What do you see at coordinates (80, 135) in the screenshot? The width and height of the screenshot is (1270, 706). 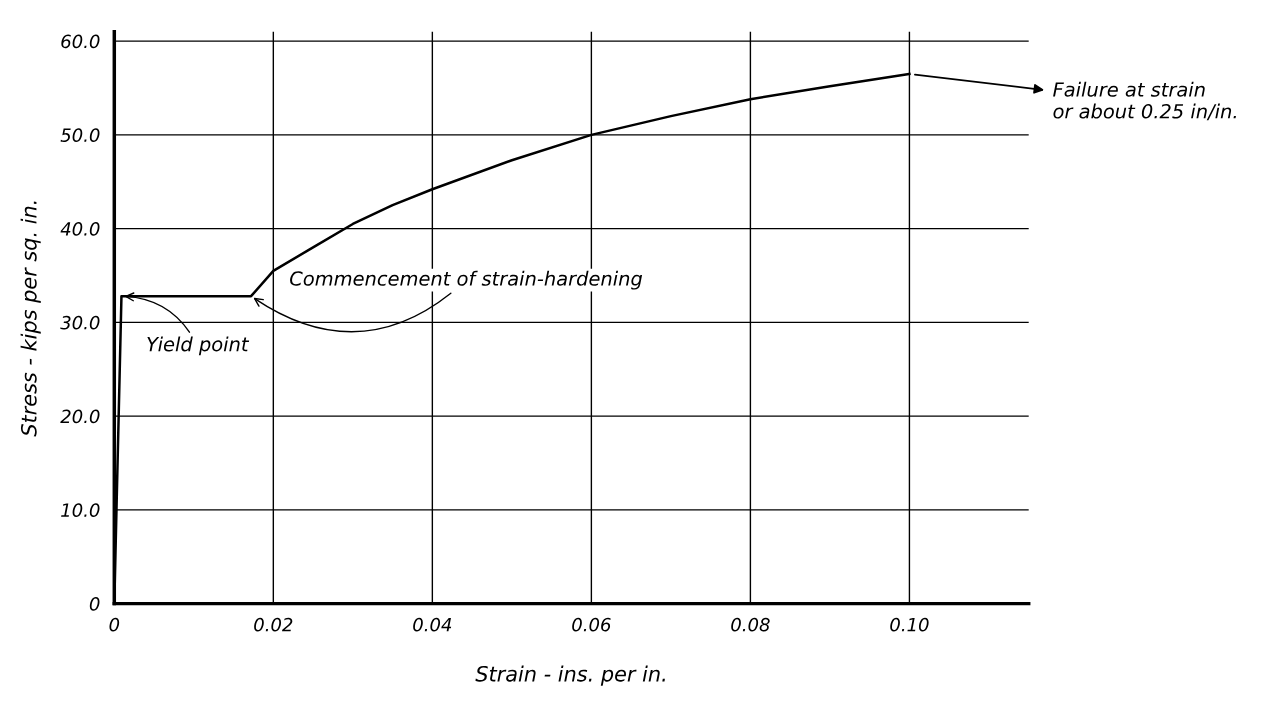 I see `y-tick-label: 50.0` at bounding box center [80, 135].